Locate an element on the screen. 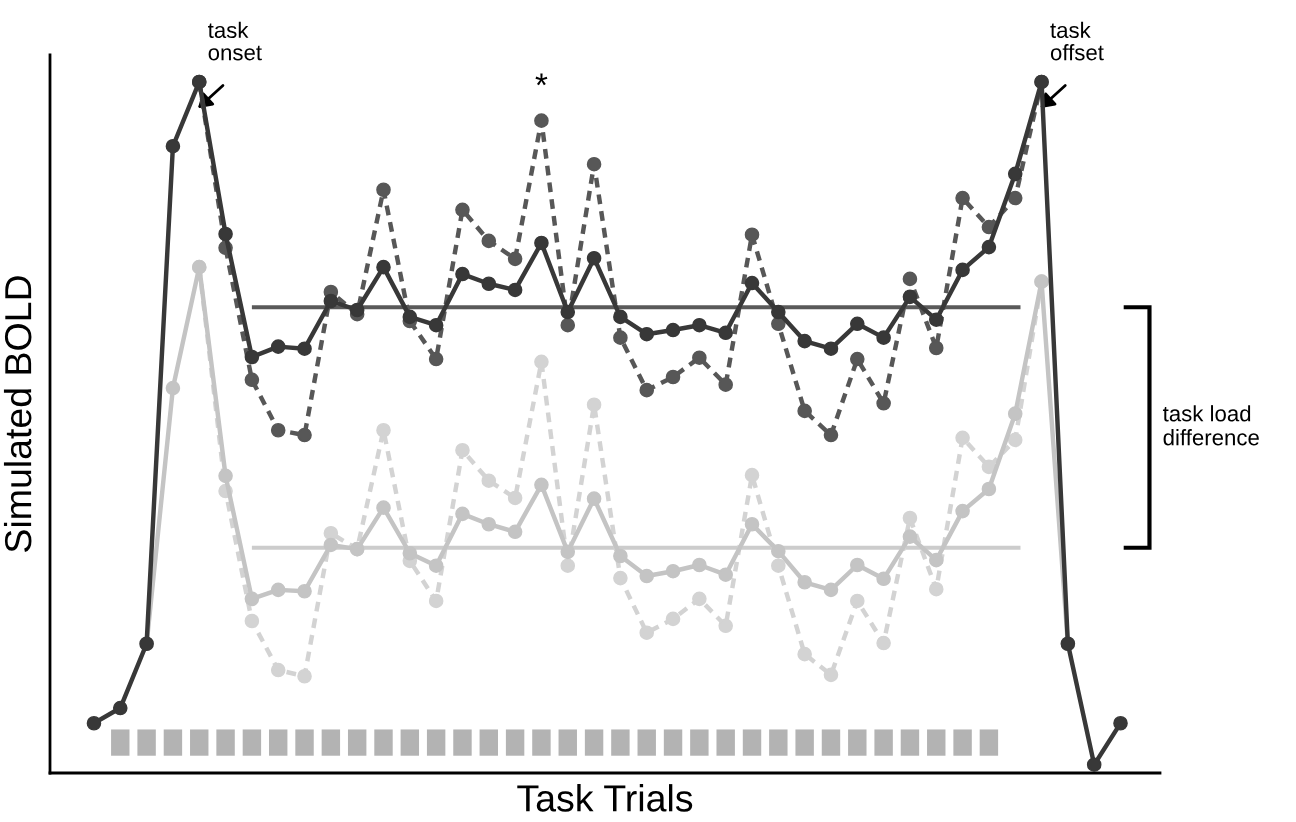 The height and width of the screenshot is (822, 1296). y-axis-title: Simulated BOLD is located at coordinates (17, 414).